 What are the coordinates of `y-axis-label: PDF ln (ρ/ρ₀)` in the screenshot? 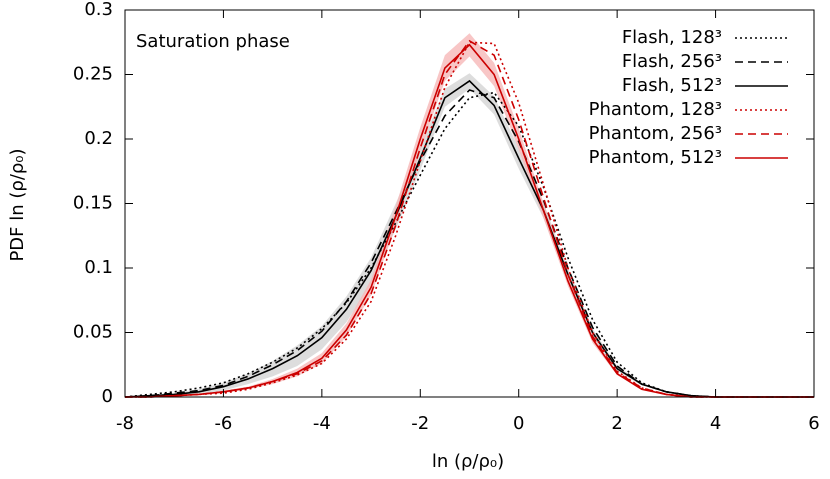 It's located at (17, 204).